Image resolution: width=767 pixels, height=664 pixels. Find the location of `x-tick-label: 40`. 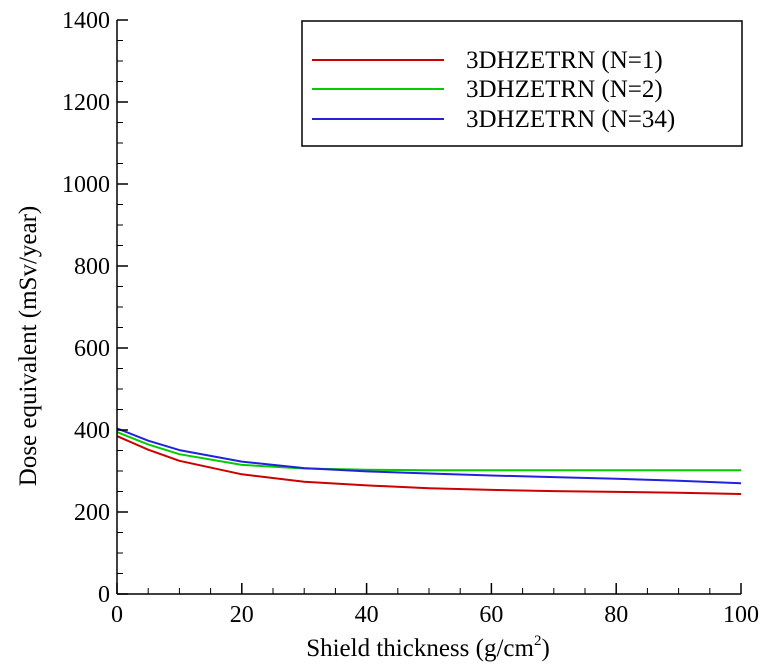

x-tick-label: 40 is located at coordinates (367, 615).